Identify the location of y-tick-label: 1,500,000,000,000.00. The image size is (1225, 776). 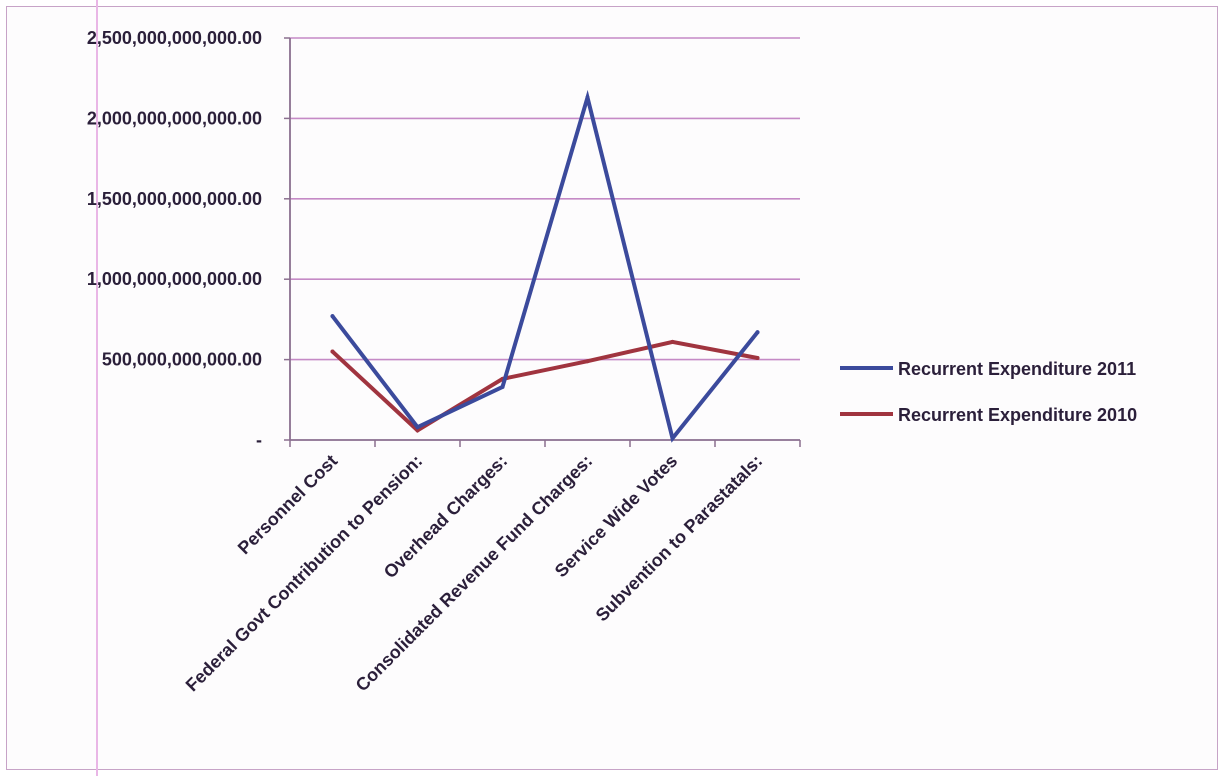
(174, 199).